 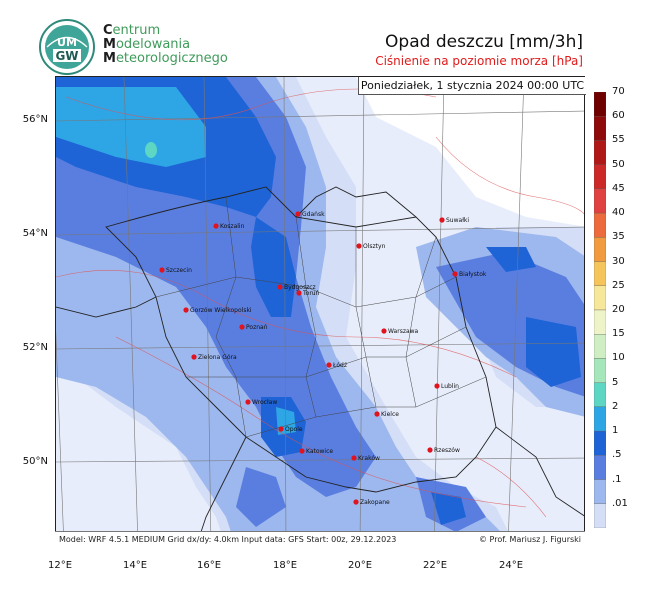 What do you see at coordinates (67, 42) in the screenshot?
I see `logo-text-top: UM` at bounding box center [67, 42].